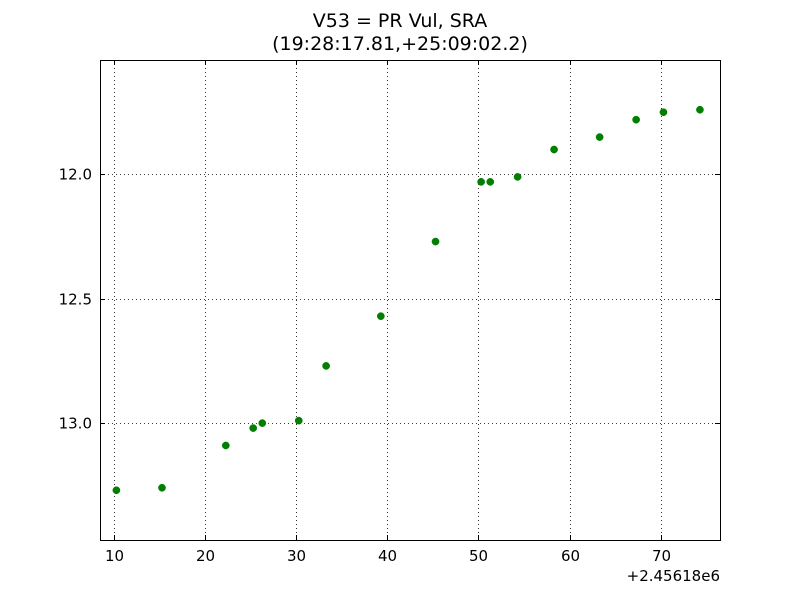 Image resolution: width=800 pixels, height=600 pixels. I want to click on x-tick-label: 50, so click(478, 556).